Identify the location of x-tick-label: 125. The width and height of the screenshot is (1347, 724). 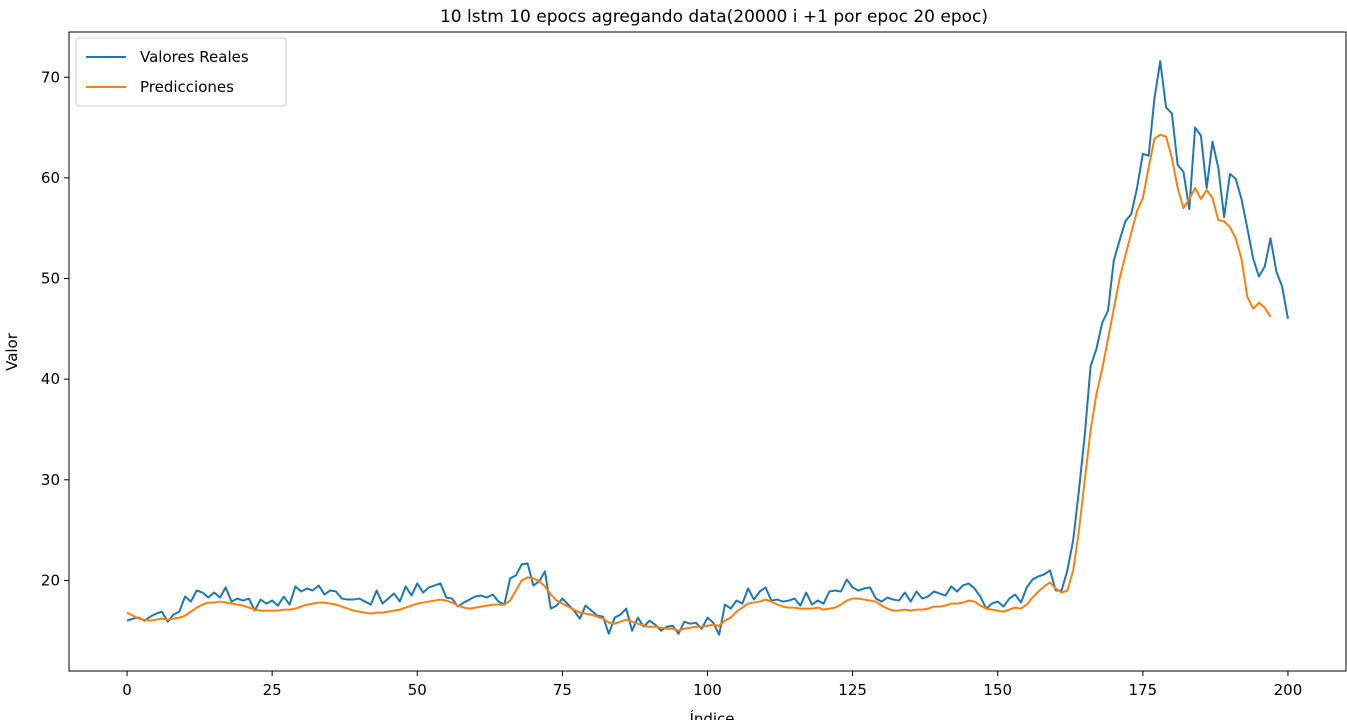
(852, 690).